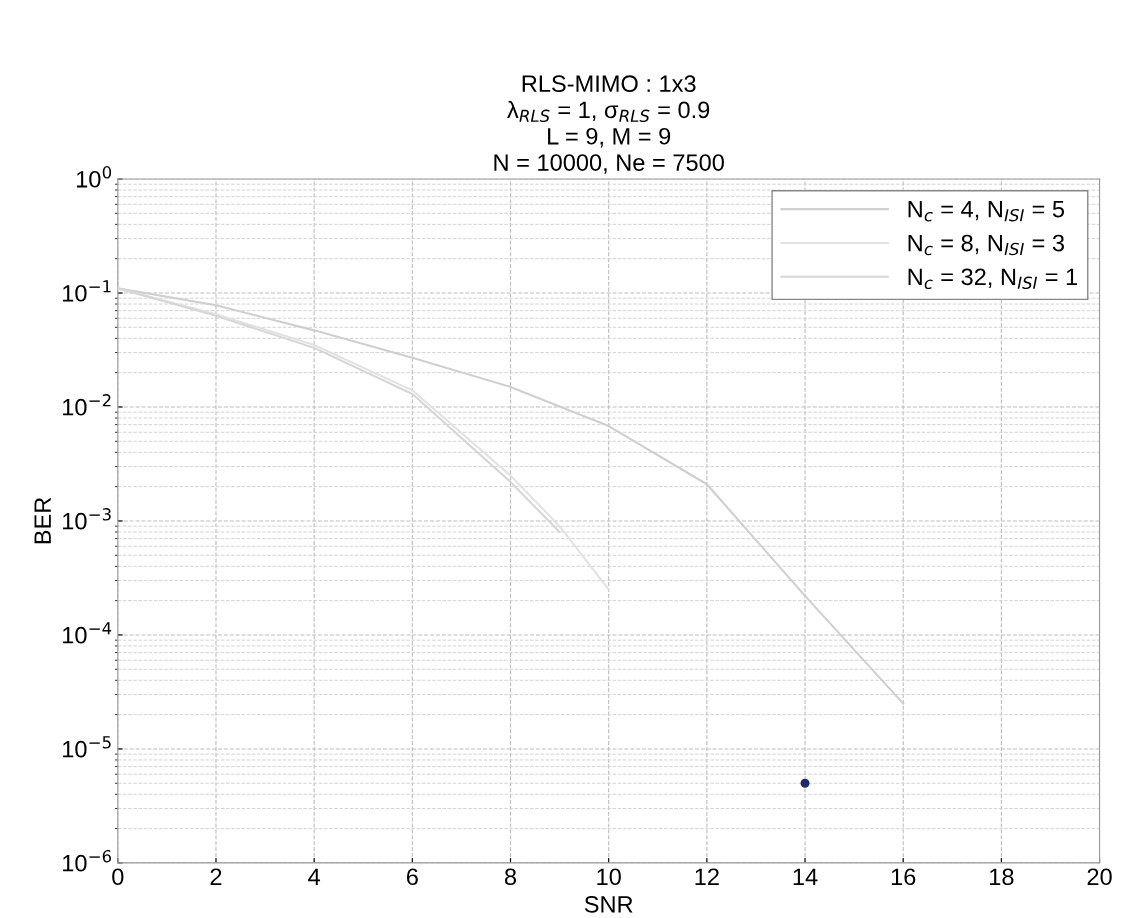 The image size is (1122, 918). Describe the element at coordinates (609, 124) in the screenshot. I see `chart-title: RLS-MIMO : 1x3 λ$_{RLS}$ = 1, σ$_{RLS}$ = 0.9 L = 9, M = 9 N = 10000, Ne = 7500` at that location.